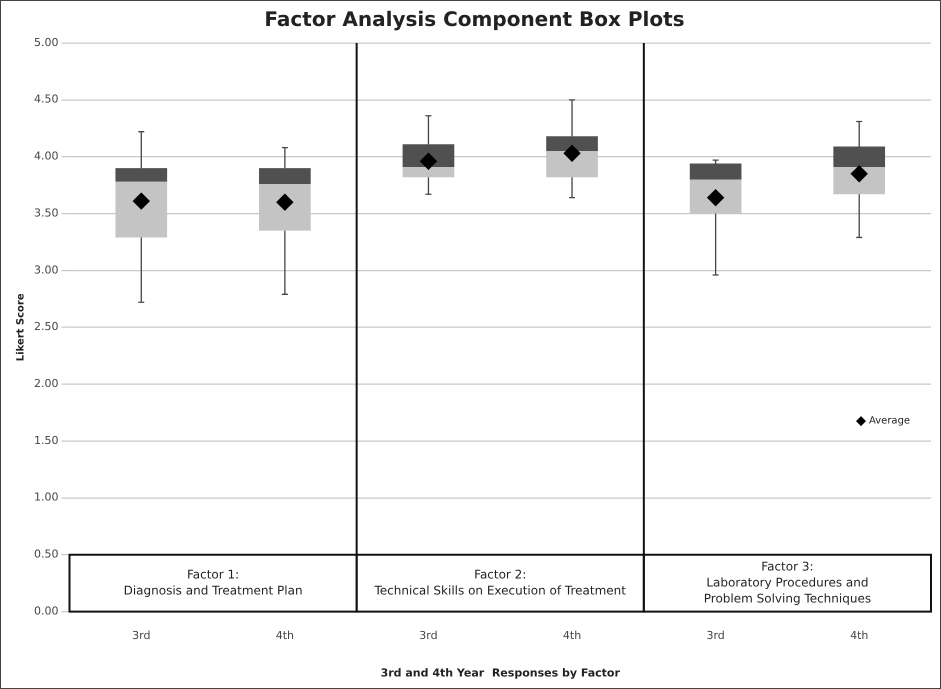 This screenshot has height=689, width=941. What do you see at coordinates (46, 42) in the screenshot?
I see `y-tick-label: 5.00` at bounding box center [46, 42].